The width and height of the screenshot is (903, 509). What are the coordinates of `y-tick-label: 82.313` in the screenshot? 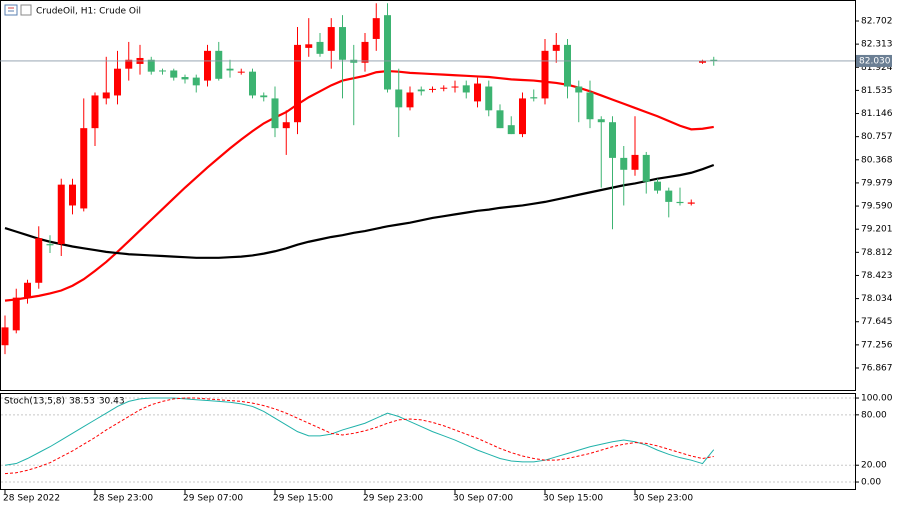 It's located at (877, 45).